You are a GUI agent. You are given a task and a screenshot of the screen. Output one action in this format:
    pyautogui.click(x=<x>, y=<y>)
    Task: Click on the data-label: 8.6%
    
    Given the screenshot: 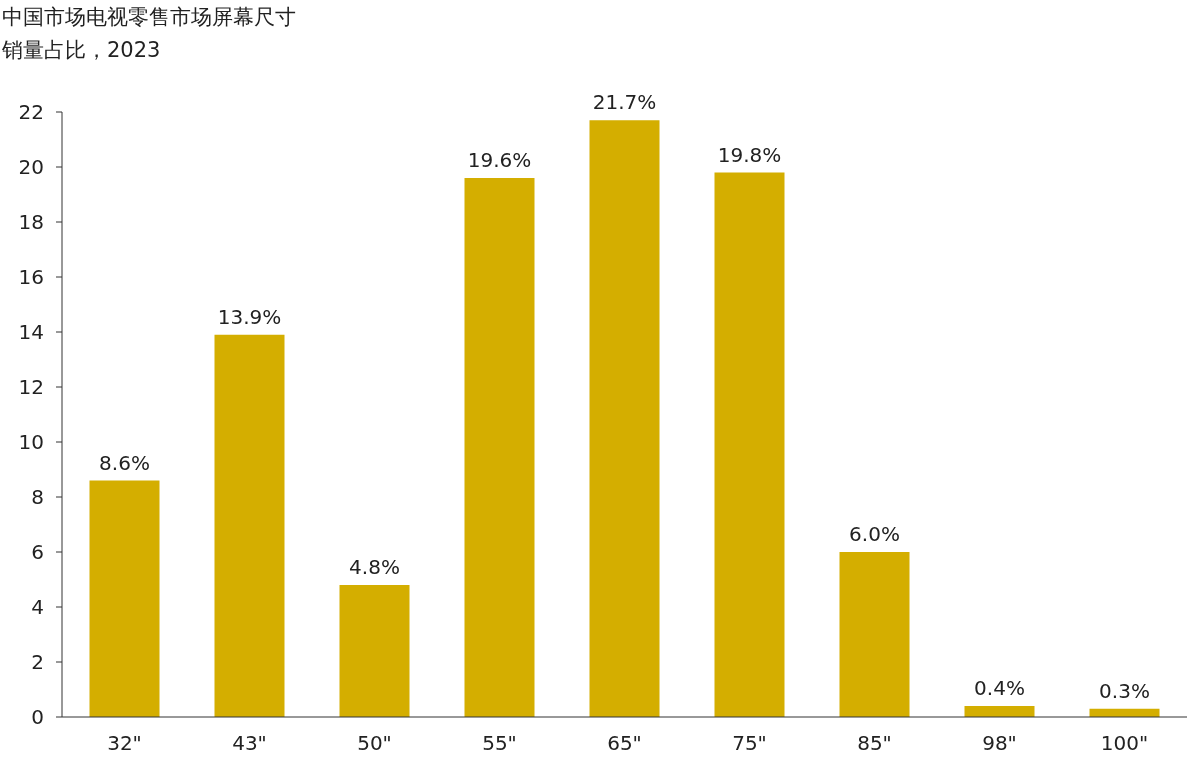 What is the action you would take?
    pyautogui.click(x=124, y=462)
    